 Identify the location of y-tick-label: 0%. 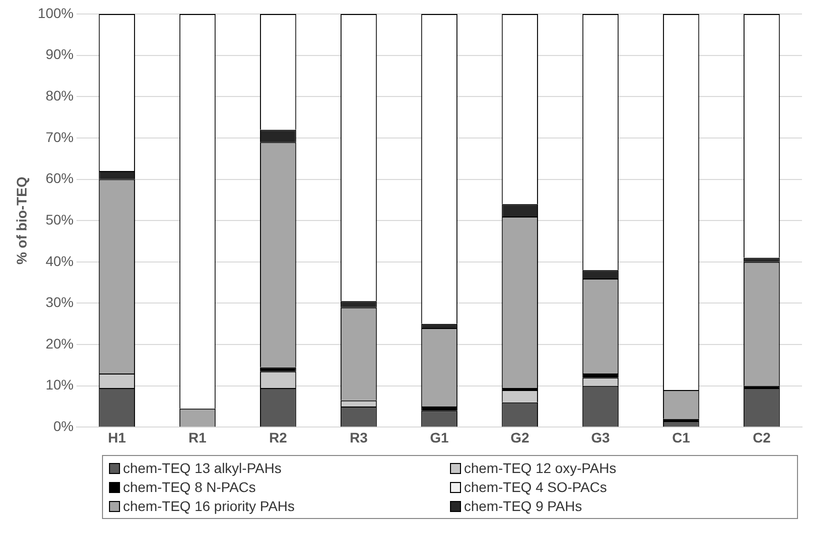
(63, 426).